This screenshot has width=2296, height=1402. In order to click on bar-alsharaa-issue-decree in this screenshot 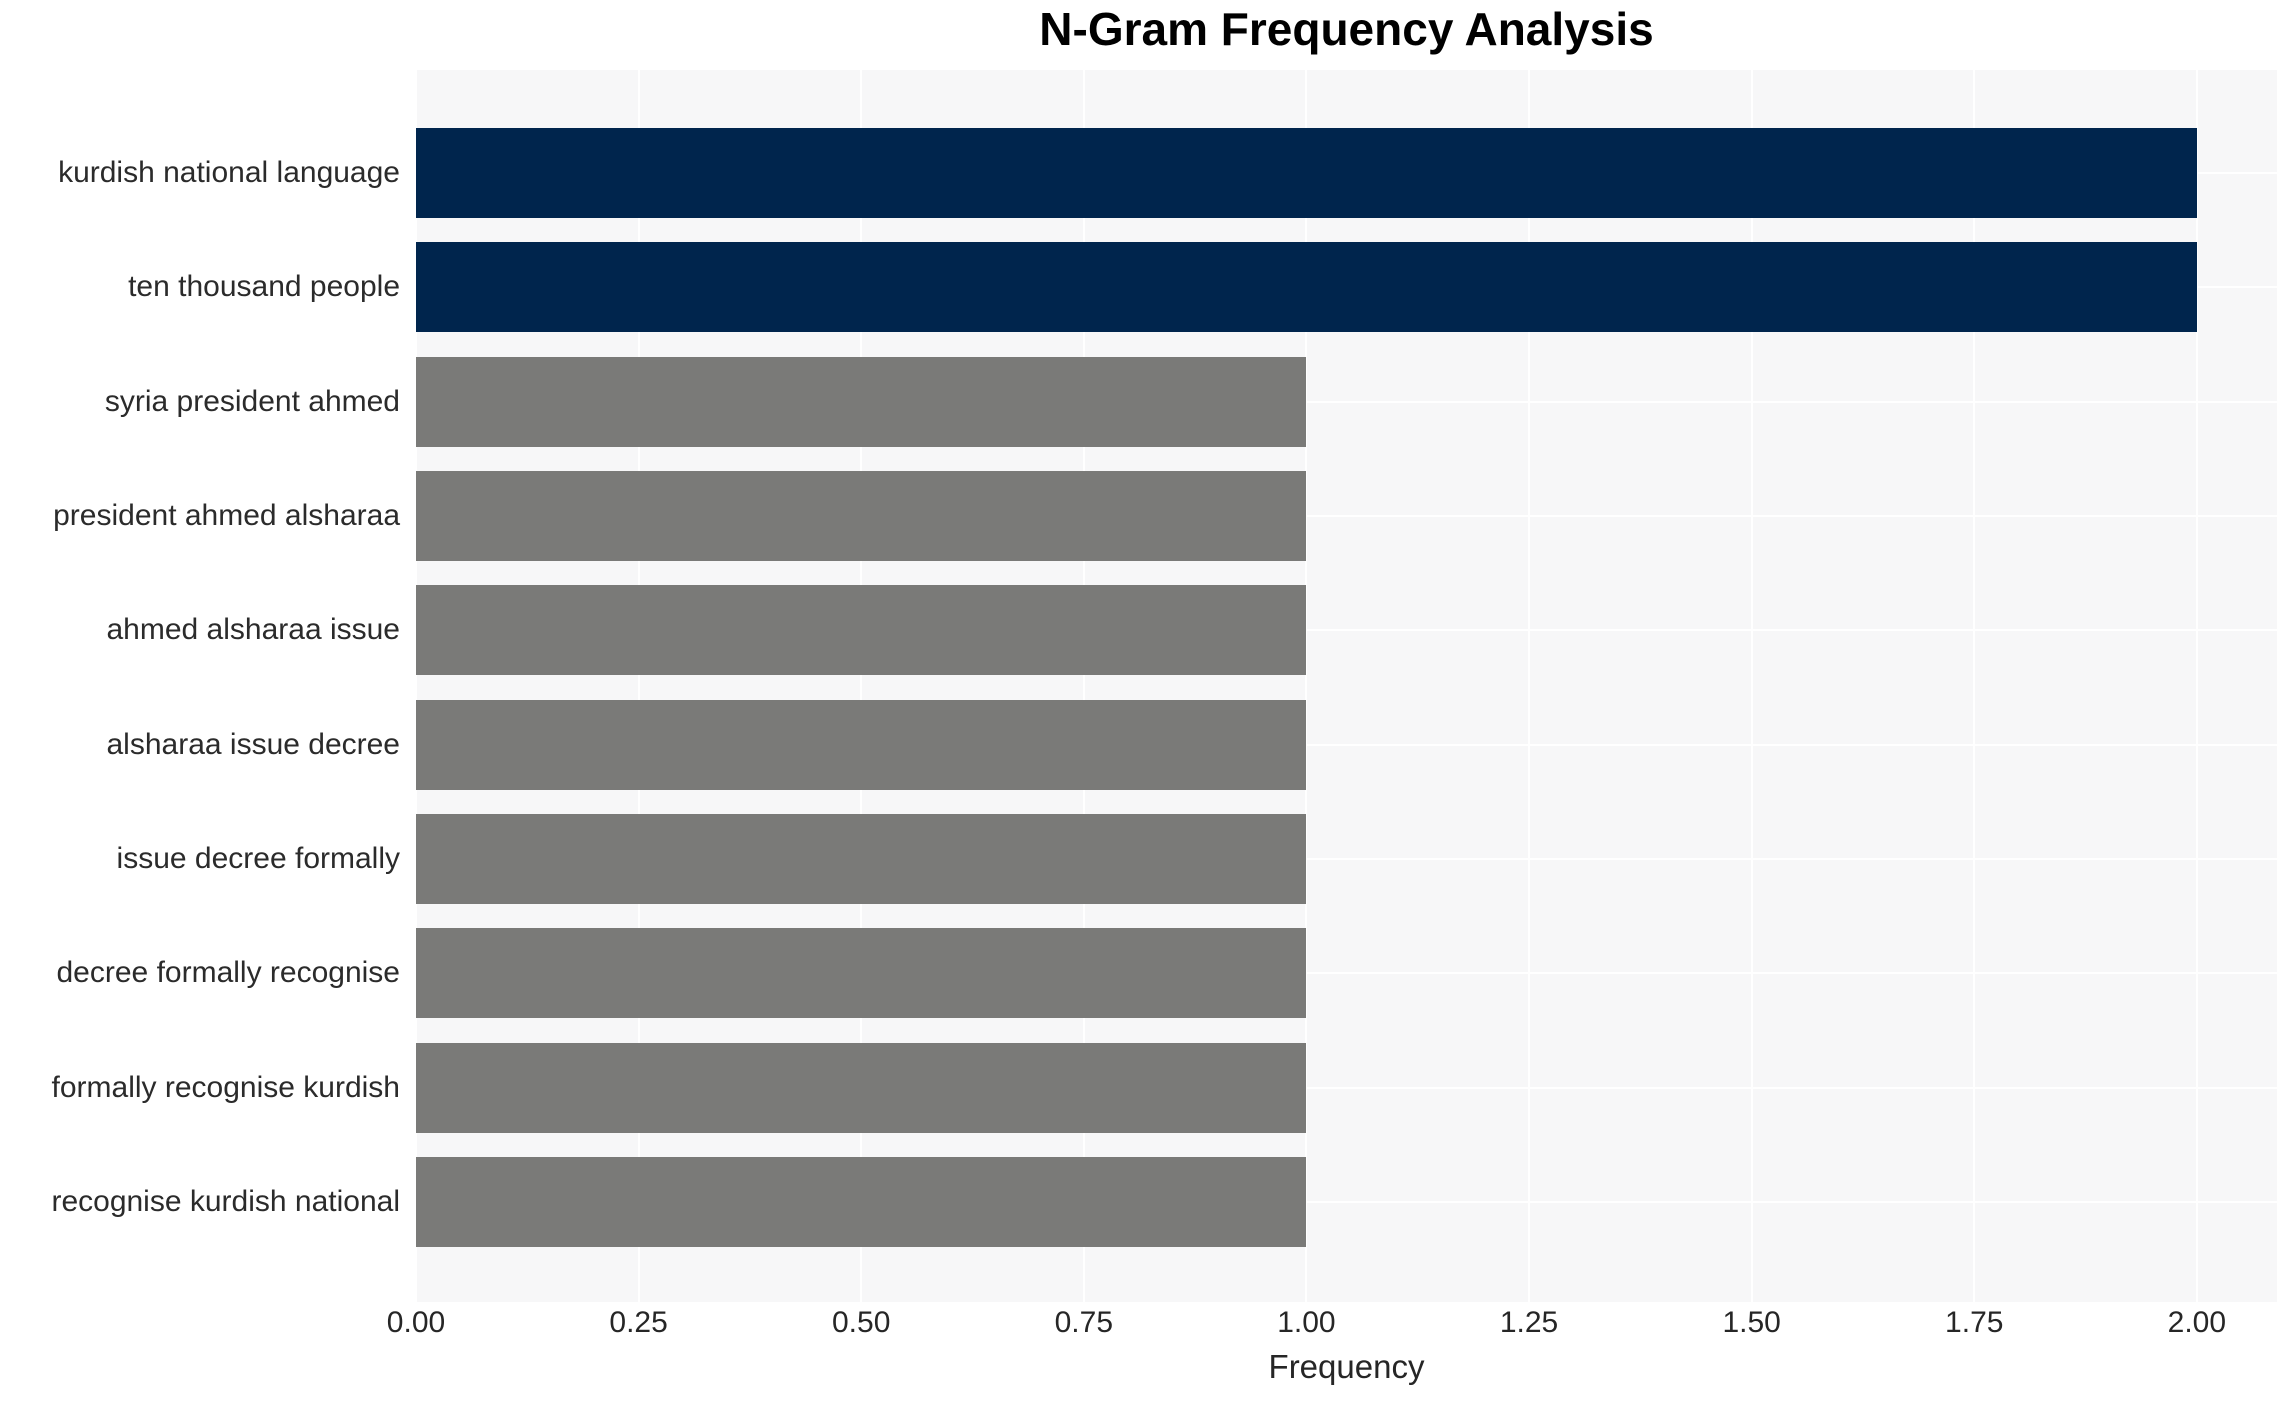, I will do `click(861, 744)`.